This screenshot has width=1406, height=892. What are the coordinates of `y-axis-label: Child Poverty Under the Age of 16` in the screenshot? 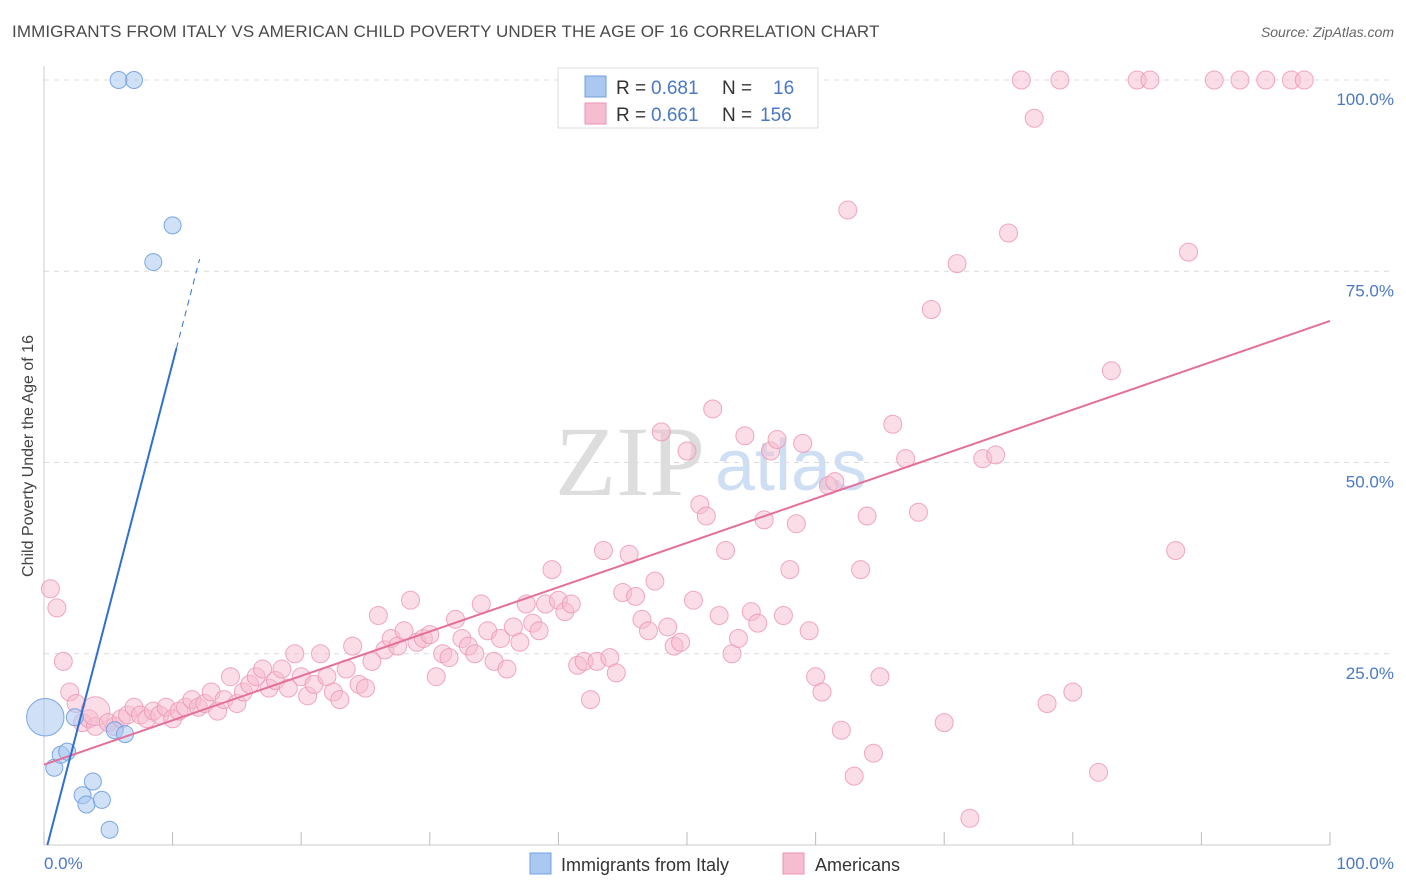 It's located at (28, 456).